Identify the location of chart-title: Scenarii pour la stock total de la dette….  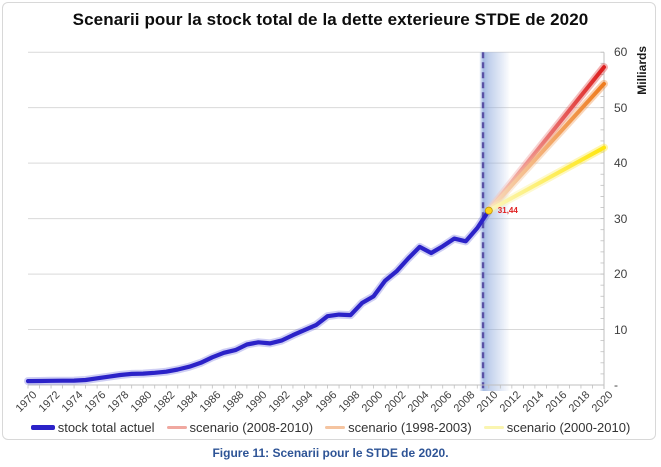
(330, 19).